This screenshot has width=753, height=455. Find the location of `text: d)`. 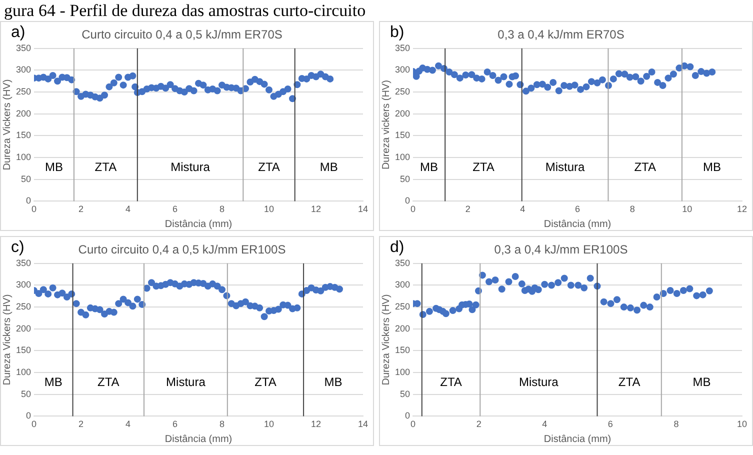

text: d) is located at coordinates (397, 248).